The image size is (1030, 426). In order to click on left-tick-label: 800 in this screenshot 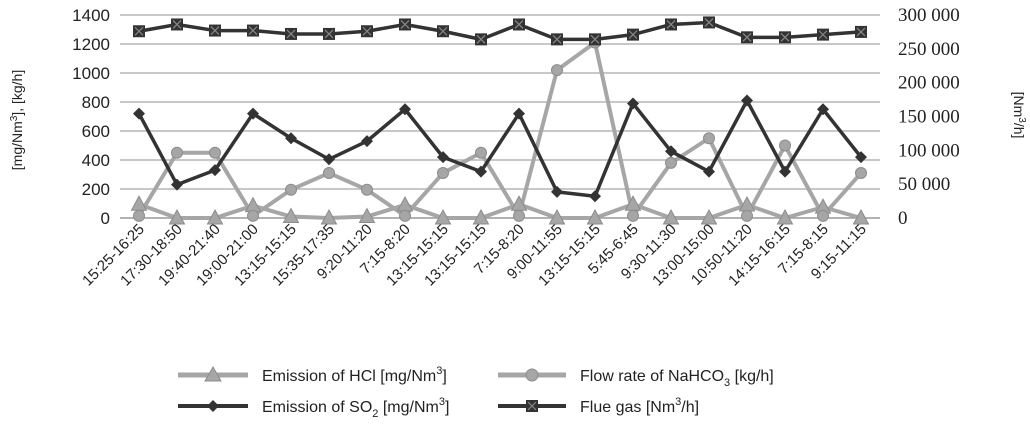, I will do `click(96, 102)`.